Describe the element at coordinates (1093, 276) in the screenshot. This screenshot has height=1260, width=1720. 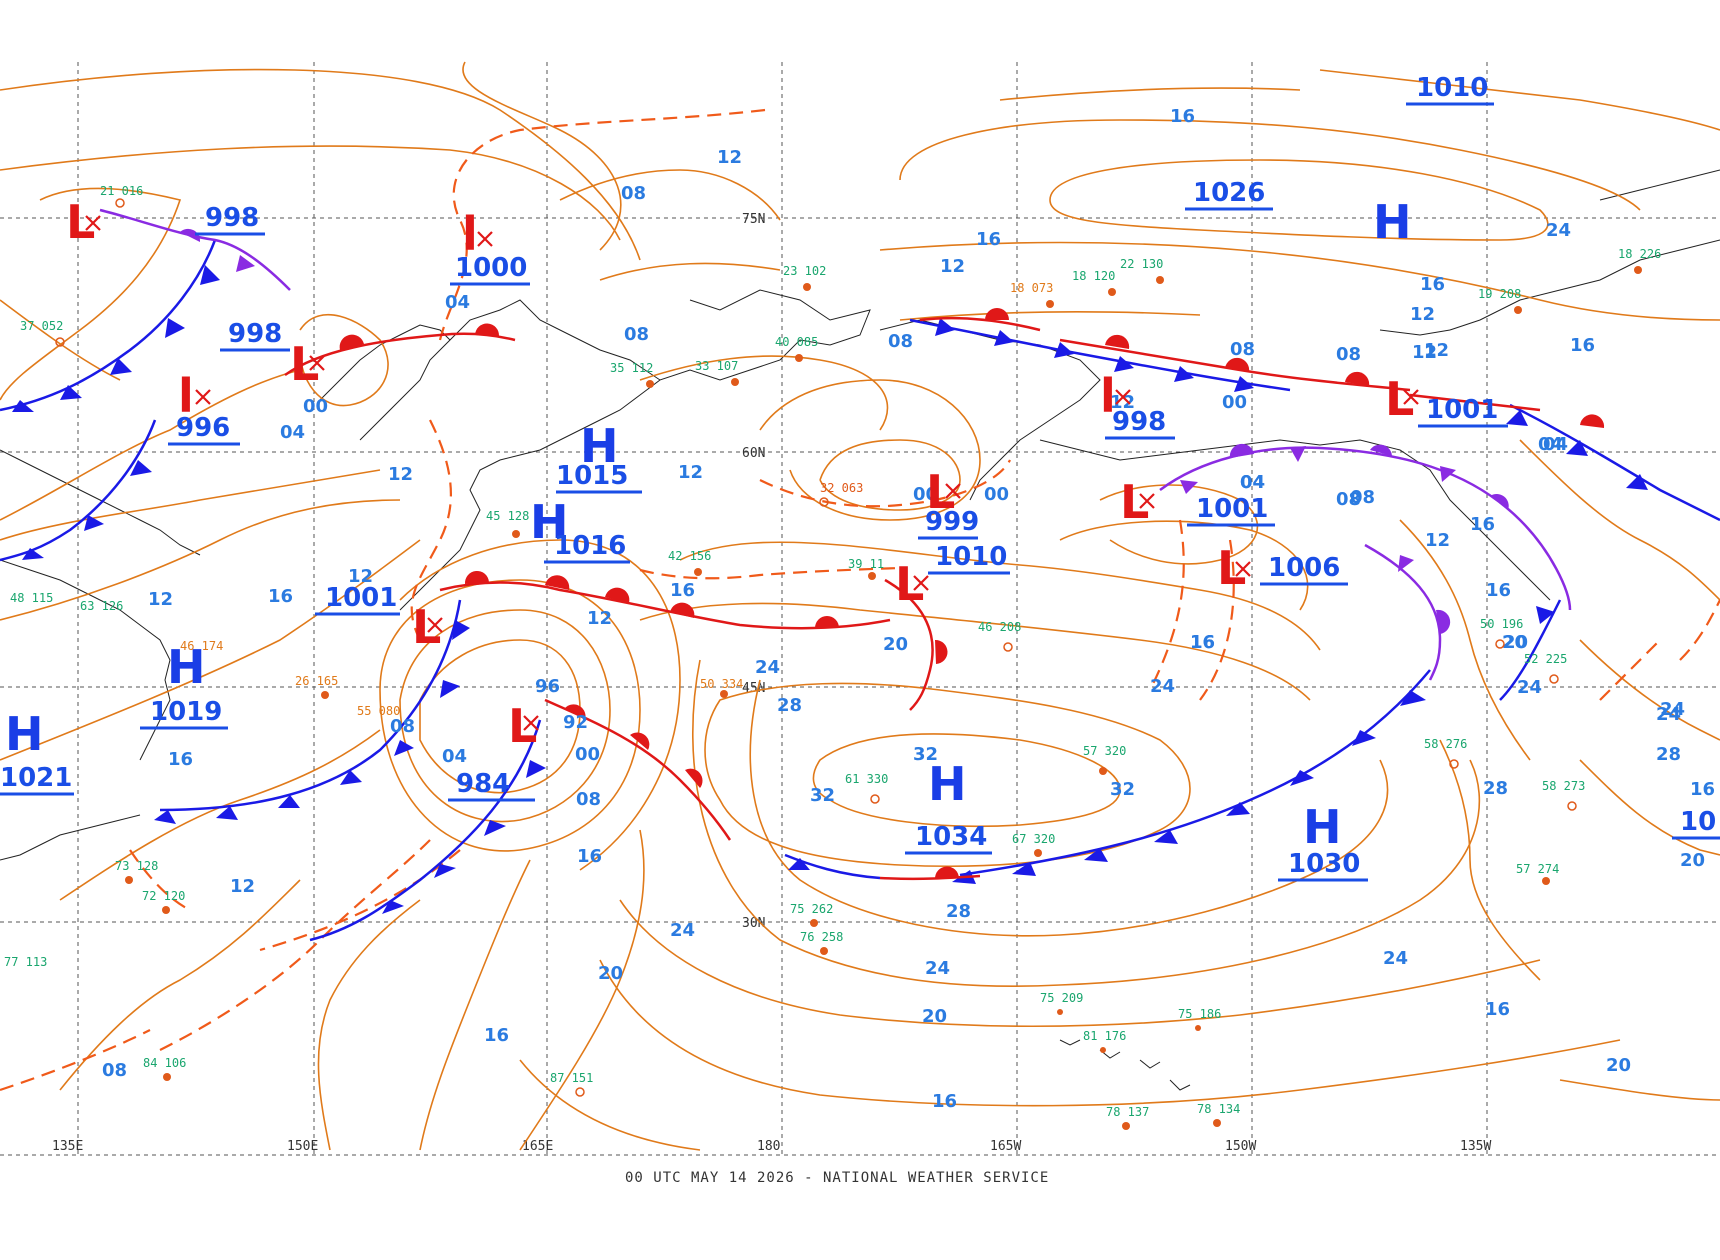
I see `svg-text: 18 120` at that location.